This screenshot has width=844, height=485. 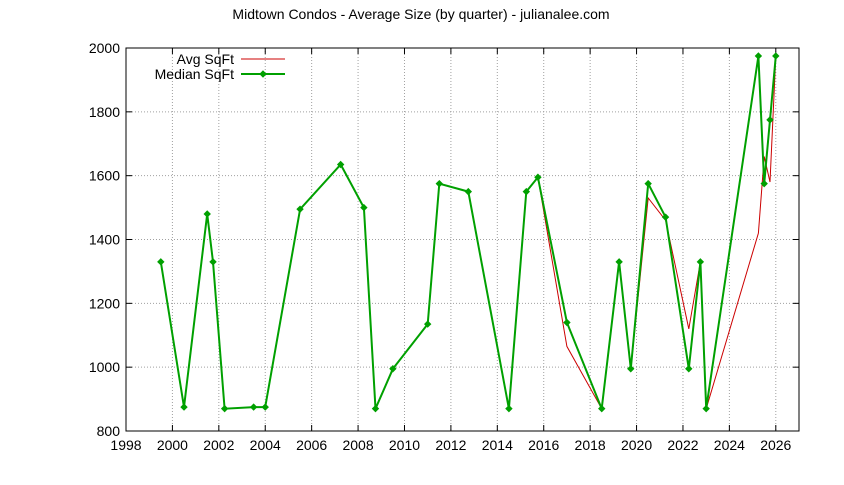 What do you see at coordinates (450, 445) in the screenshot?
I see `x-tick-label: 2012` at bounding box center [450, 445].